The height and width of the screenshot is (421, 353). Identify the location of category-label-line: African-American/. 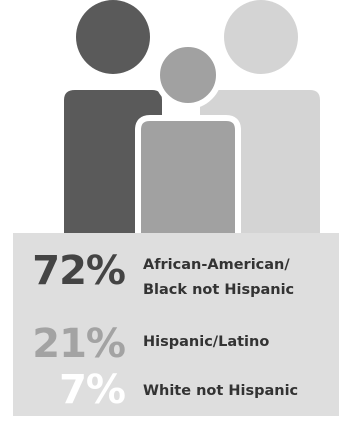
(216, 265).